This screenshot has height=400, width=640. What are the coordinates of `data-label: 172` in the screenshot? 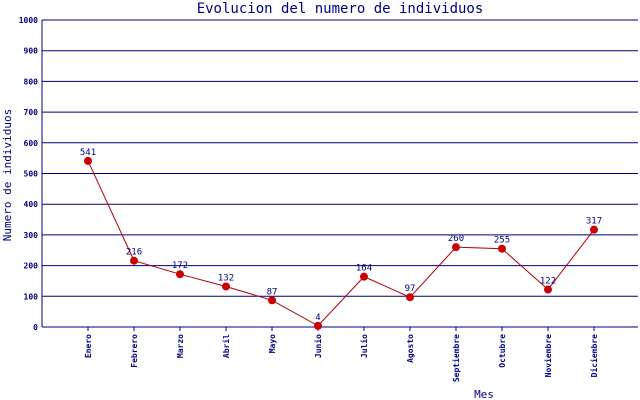 It's located at (180, 266).